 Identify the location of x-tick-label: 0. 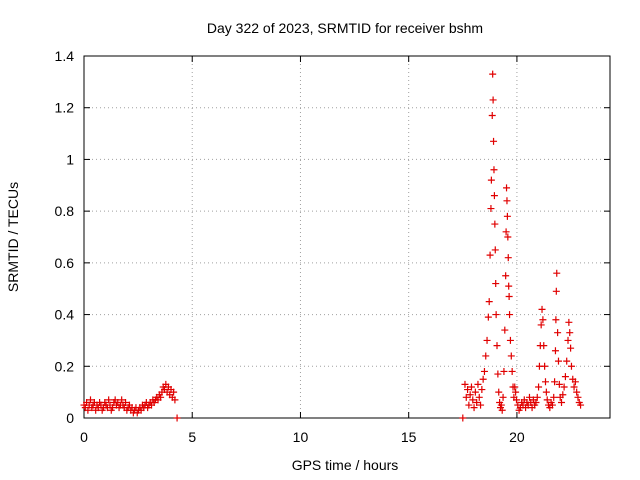
(84, 437).